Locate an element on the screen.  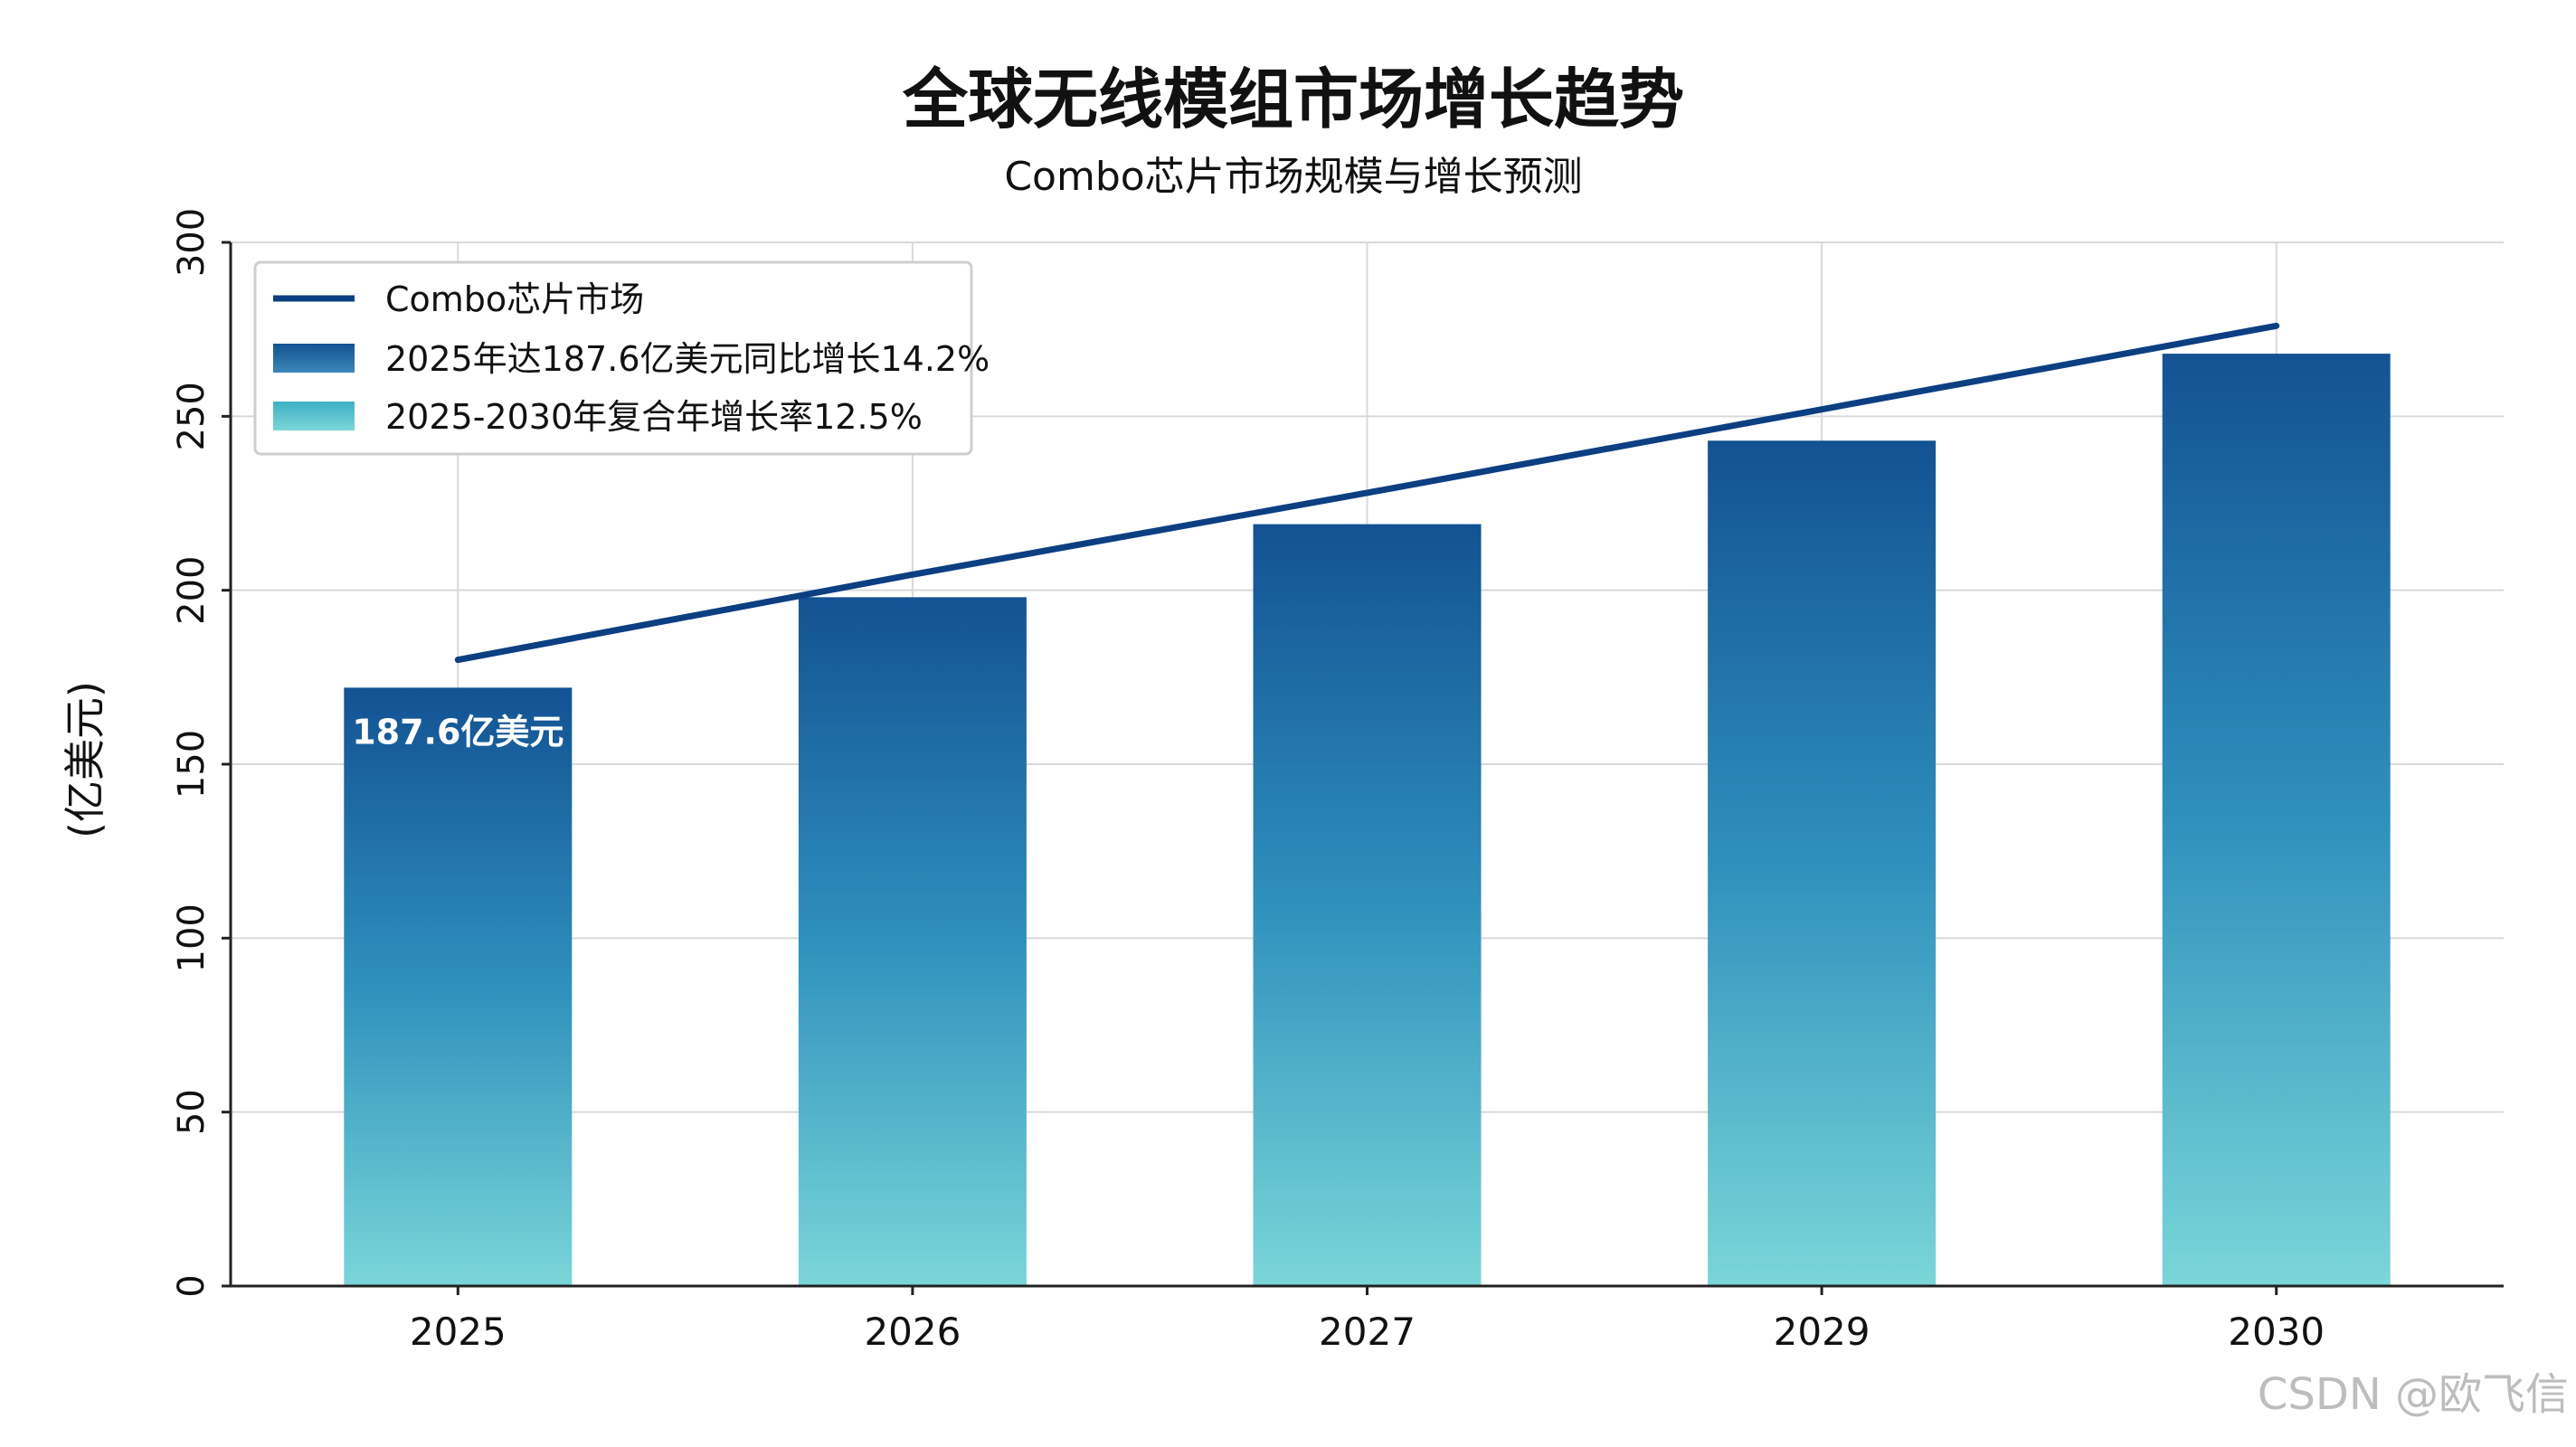
y-tick-label: 50 is located at coordinates (192, 1112).